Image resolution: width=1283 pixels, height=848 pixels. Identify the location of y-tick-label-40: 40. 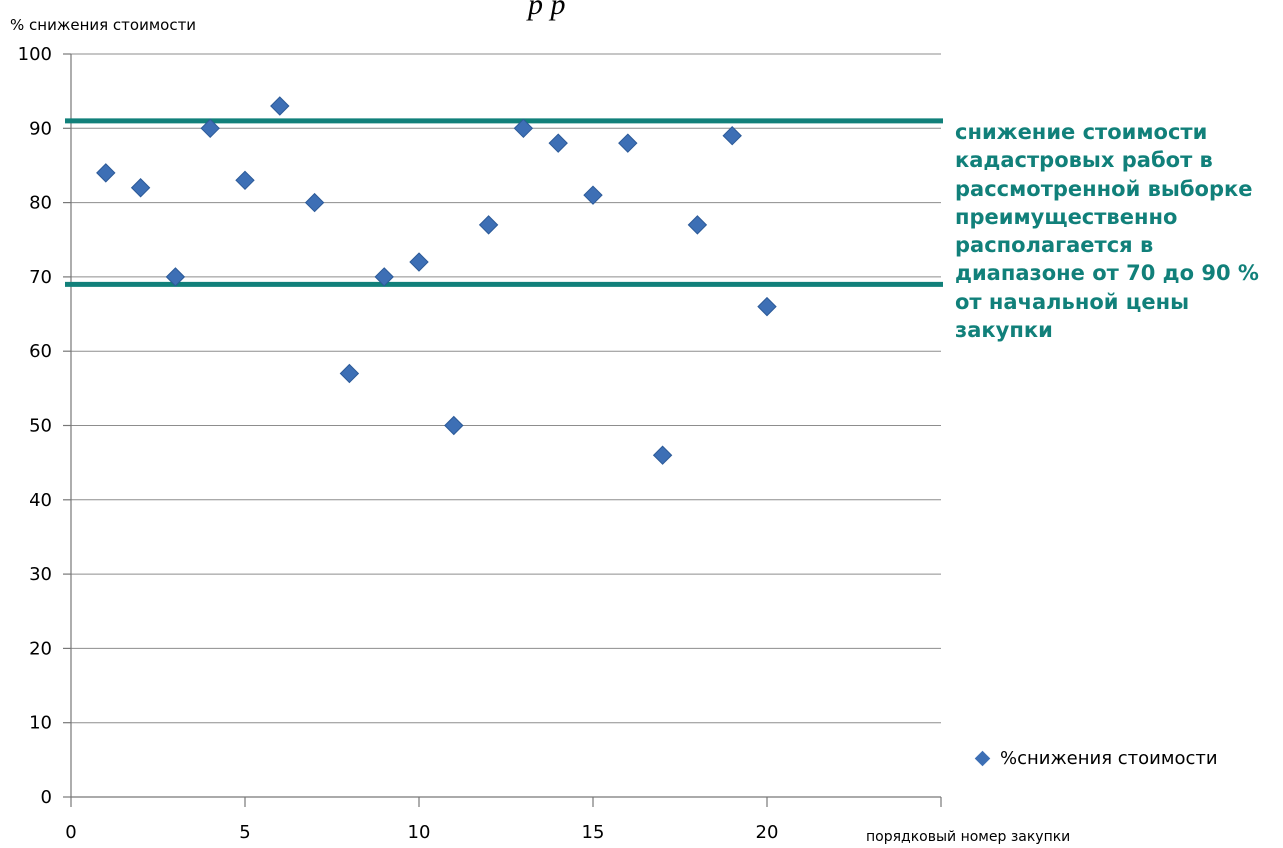
(40, 500).